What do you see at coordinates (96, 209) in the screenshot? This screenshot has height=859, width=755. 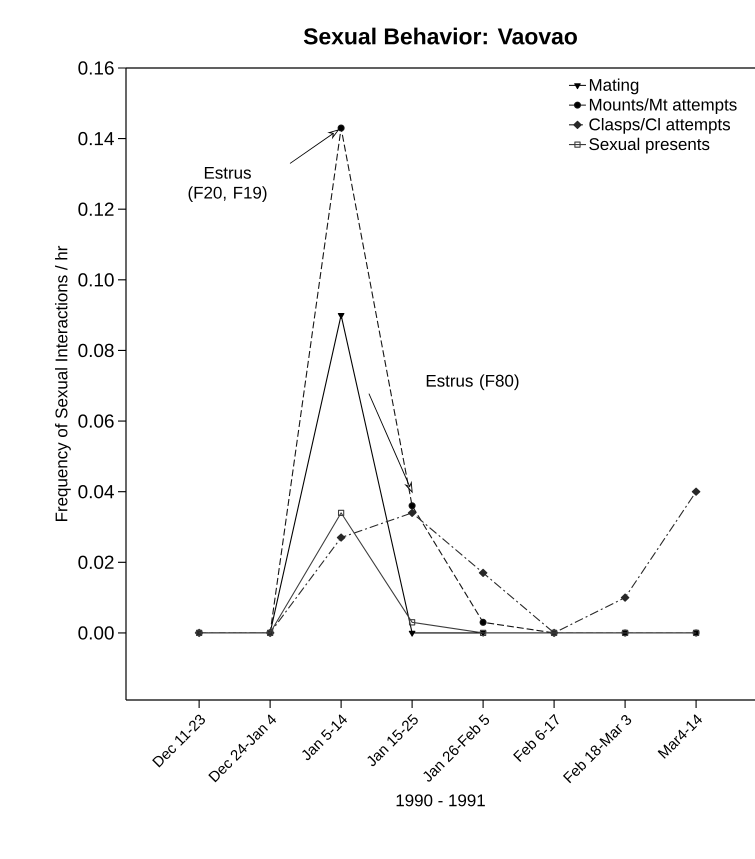 I see `y-tick-label: 0.12` at bounding box center [96, 209].